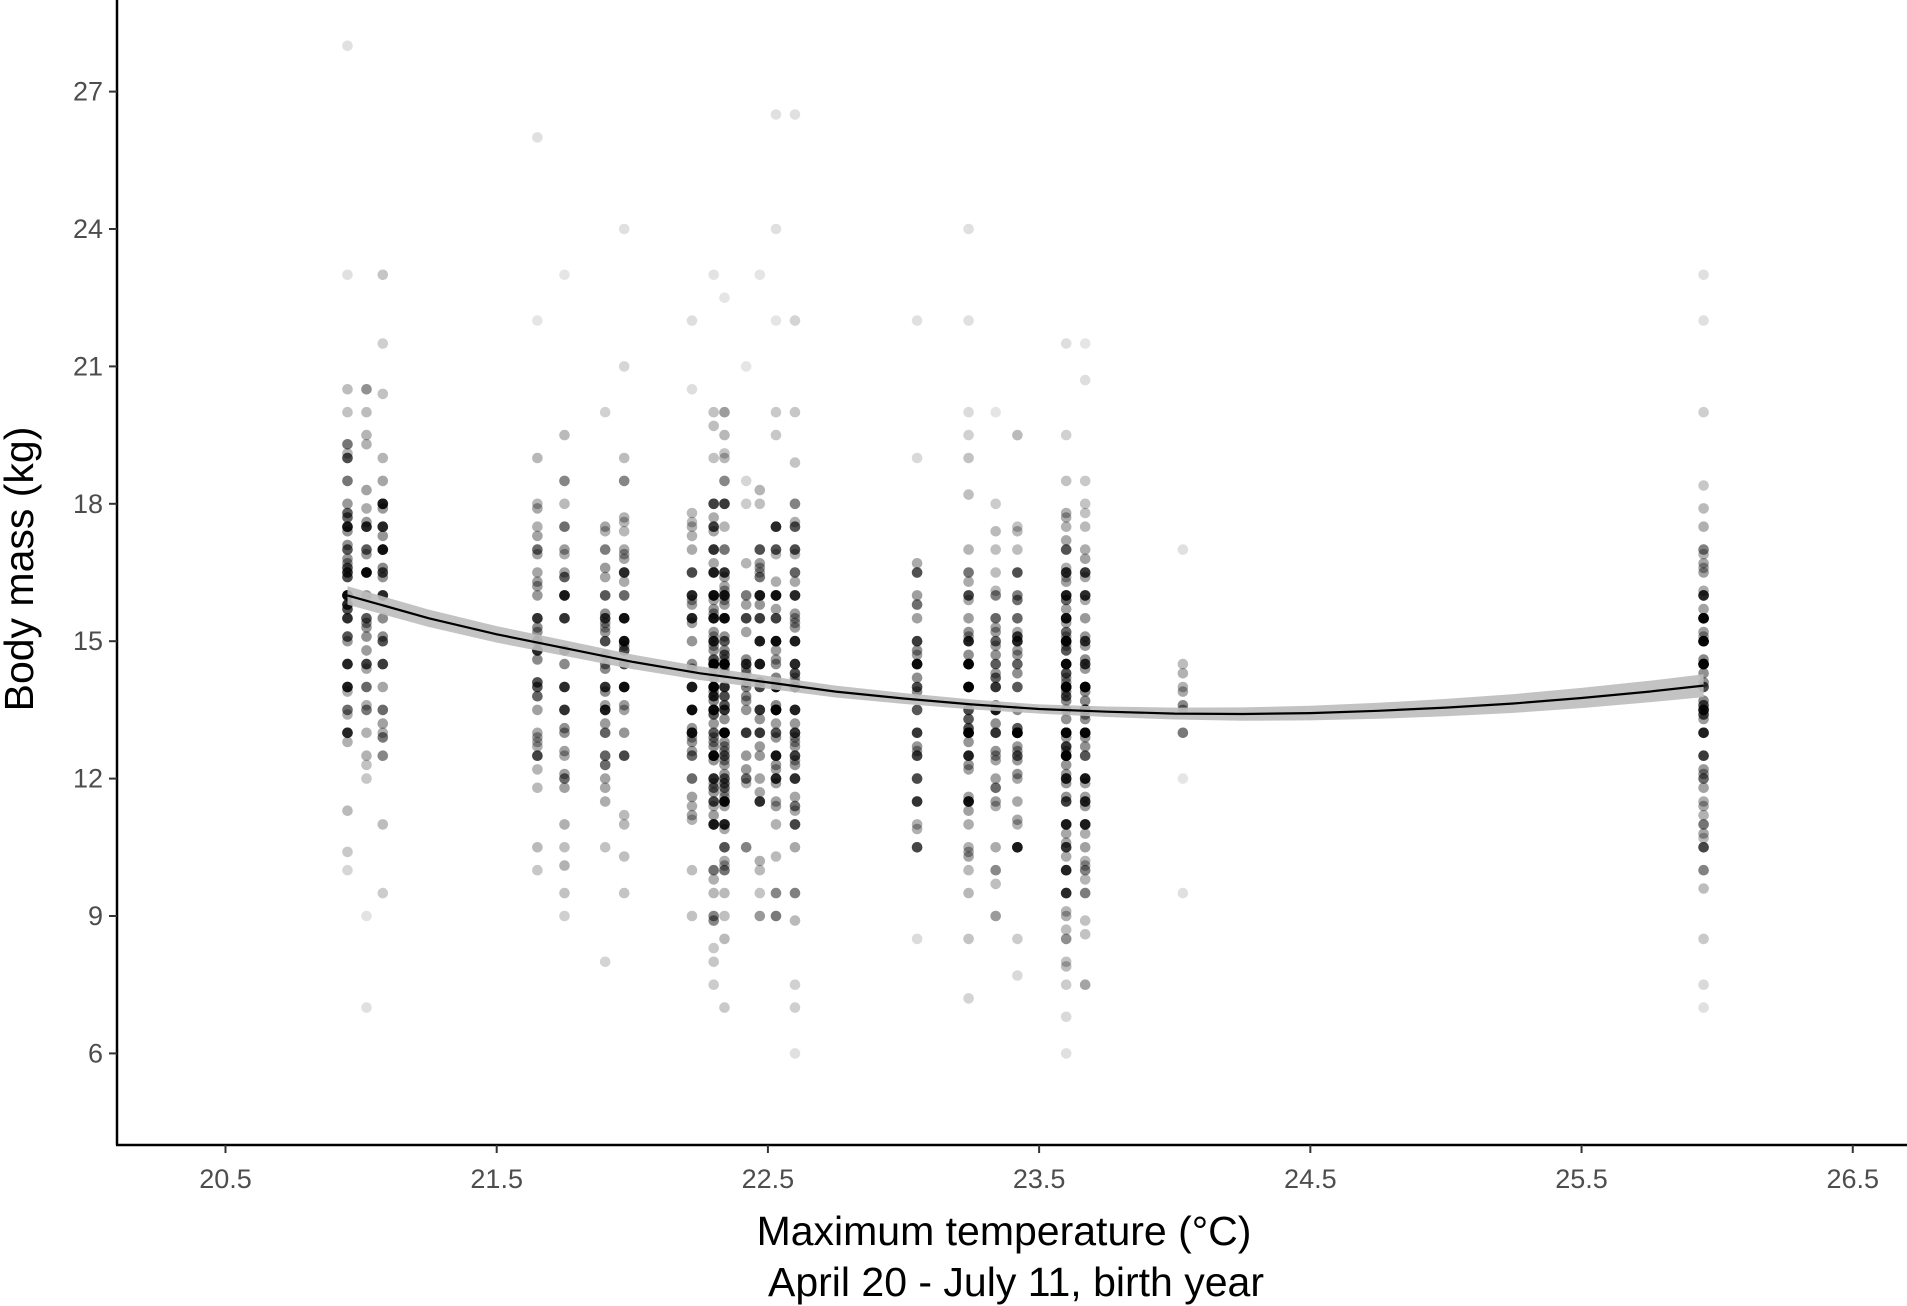  I want to click on smooth-fit, so click(1025, 653).